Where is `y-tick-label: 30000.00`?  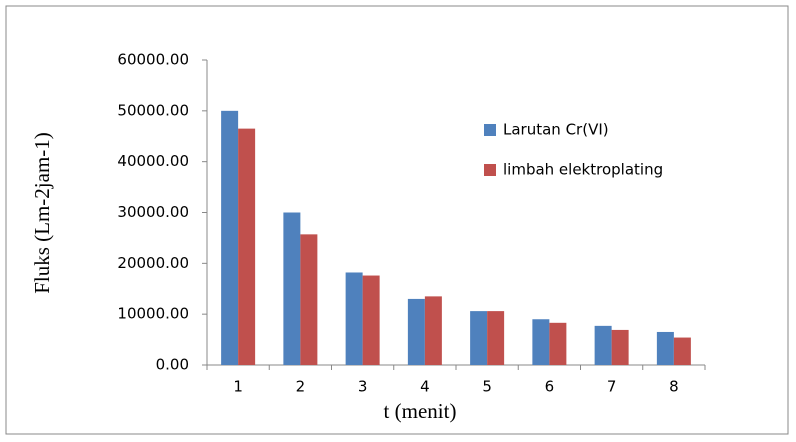
y-tick-label: 30000.00 is located at coordinates (153, 212).